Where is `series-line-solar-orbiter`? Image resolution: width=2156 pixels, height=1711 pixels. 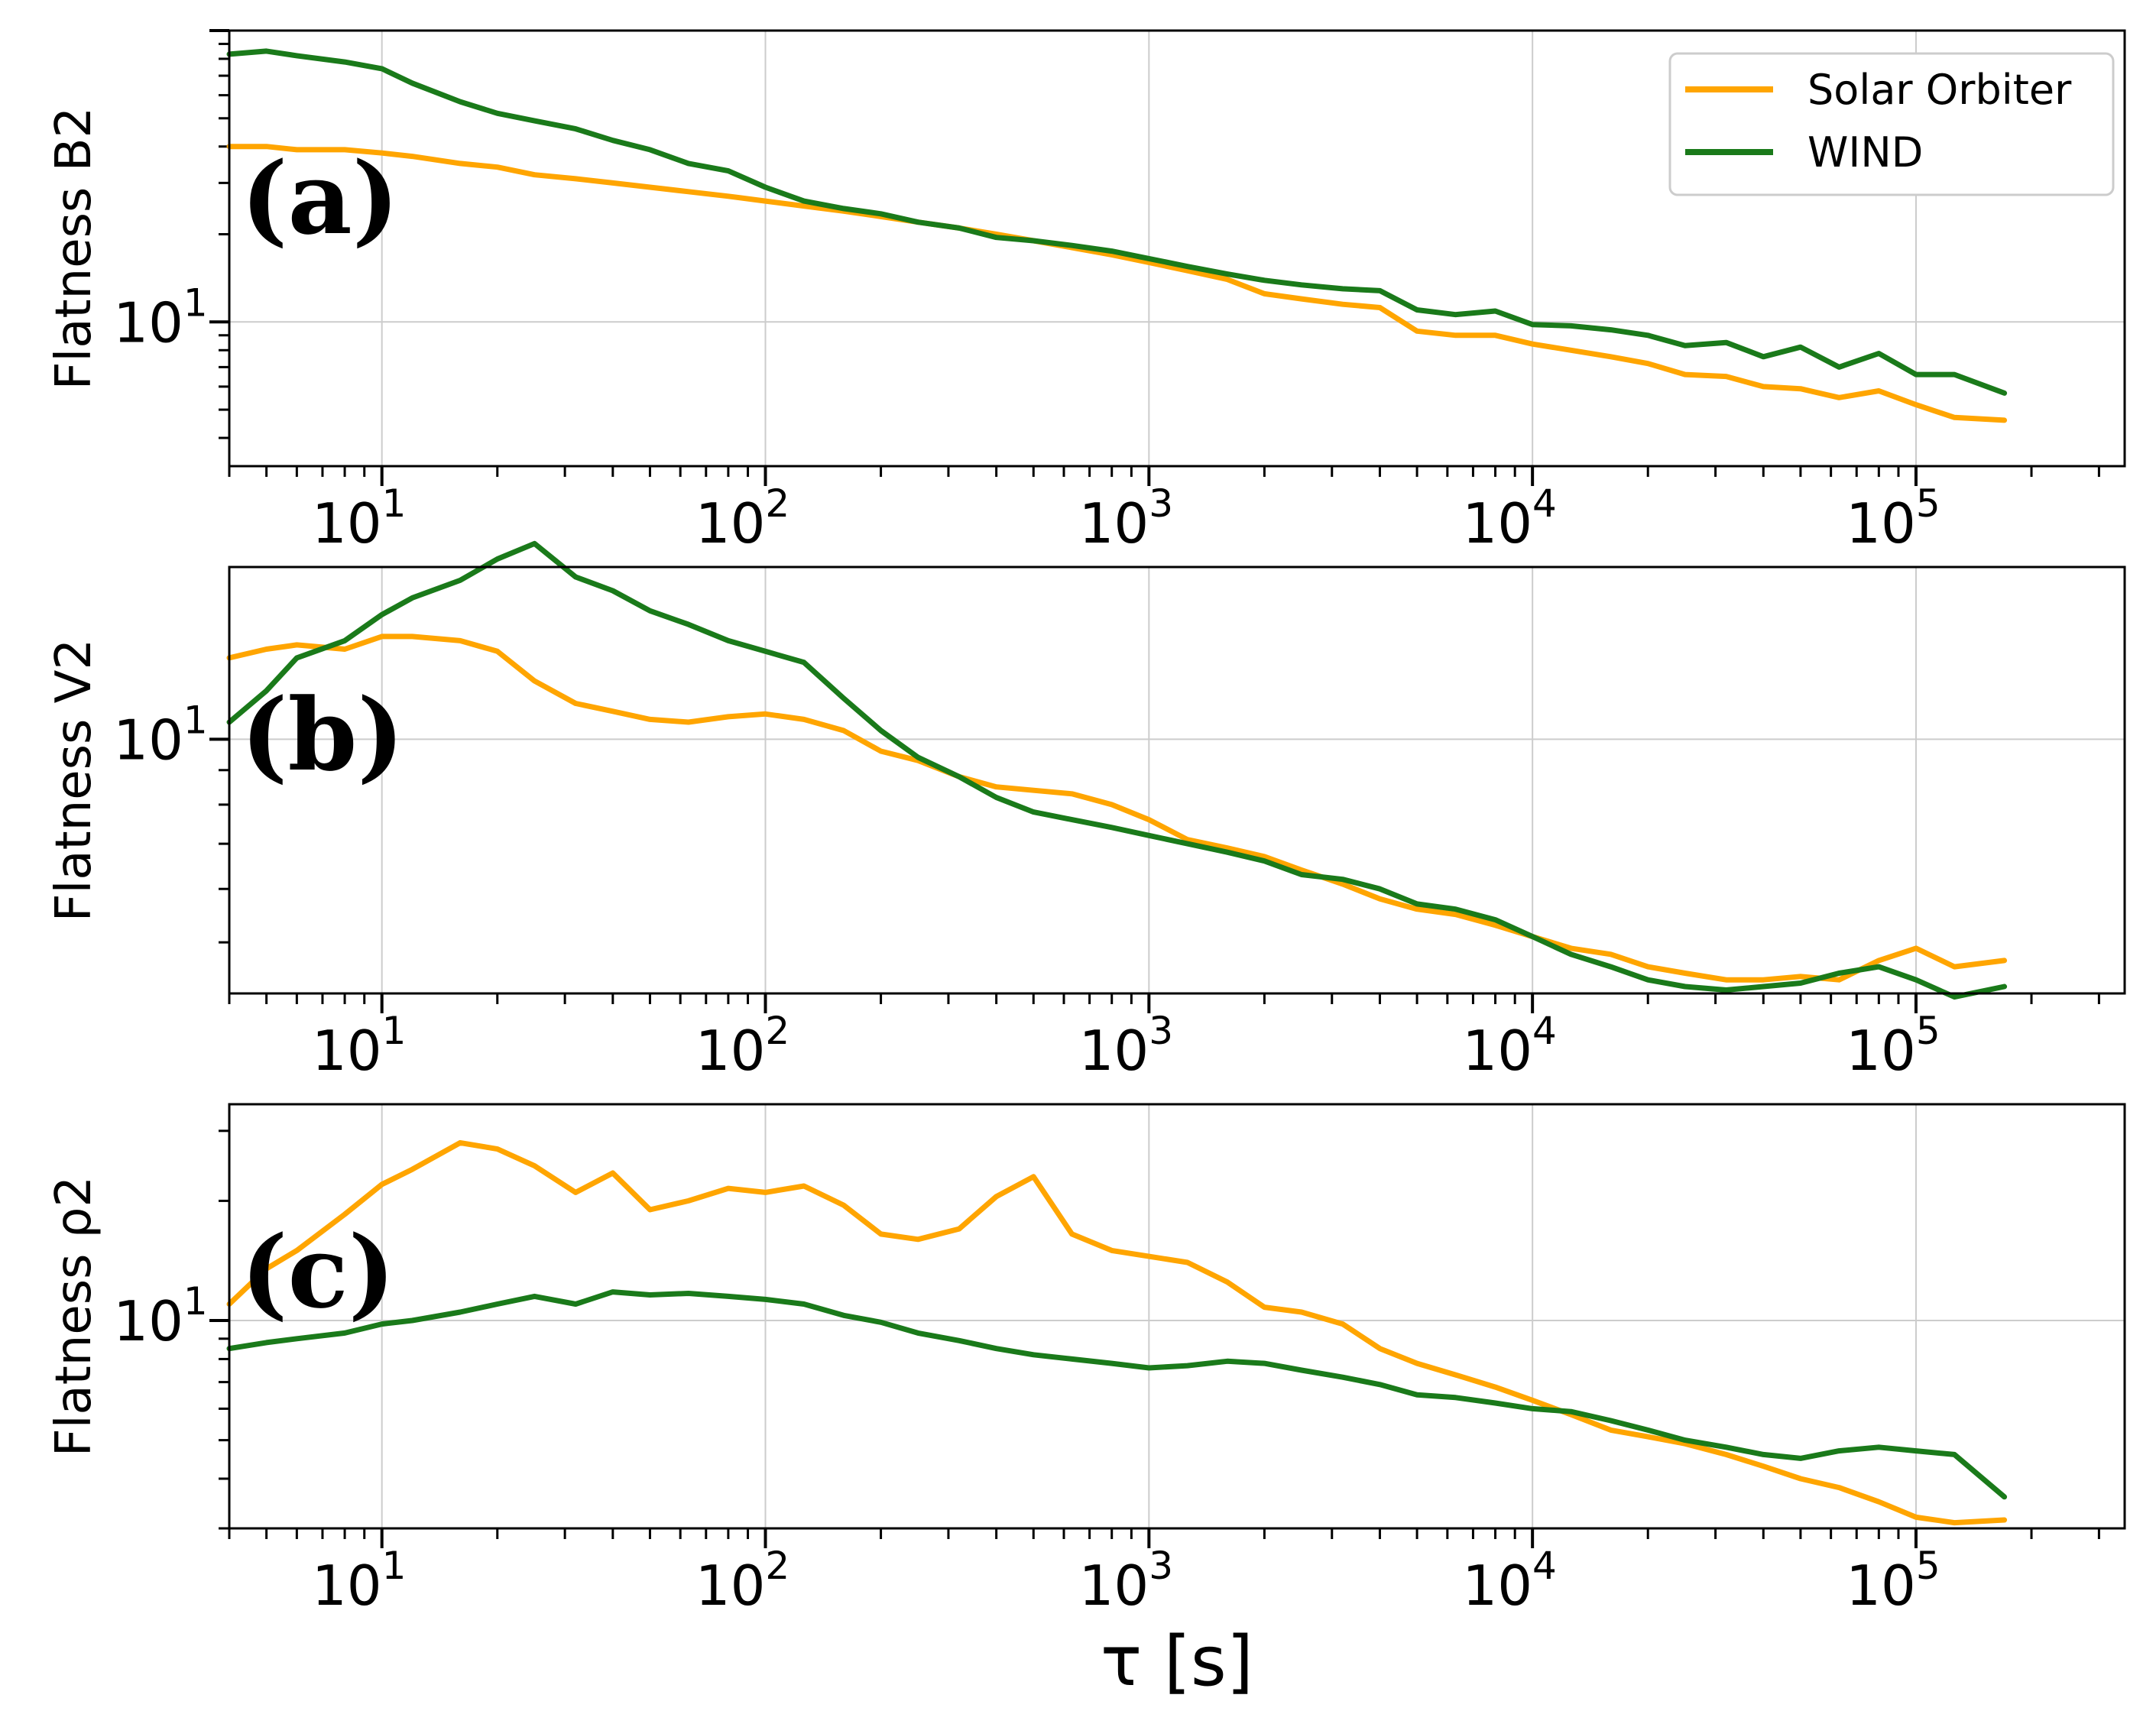 series-line-solar-orbiter is located at coordinates (1117, 283).